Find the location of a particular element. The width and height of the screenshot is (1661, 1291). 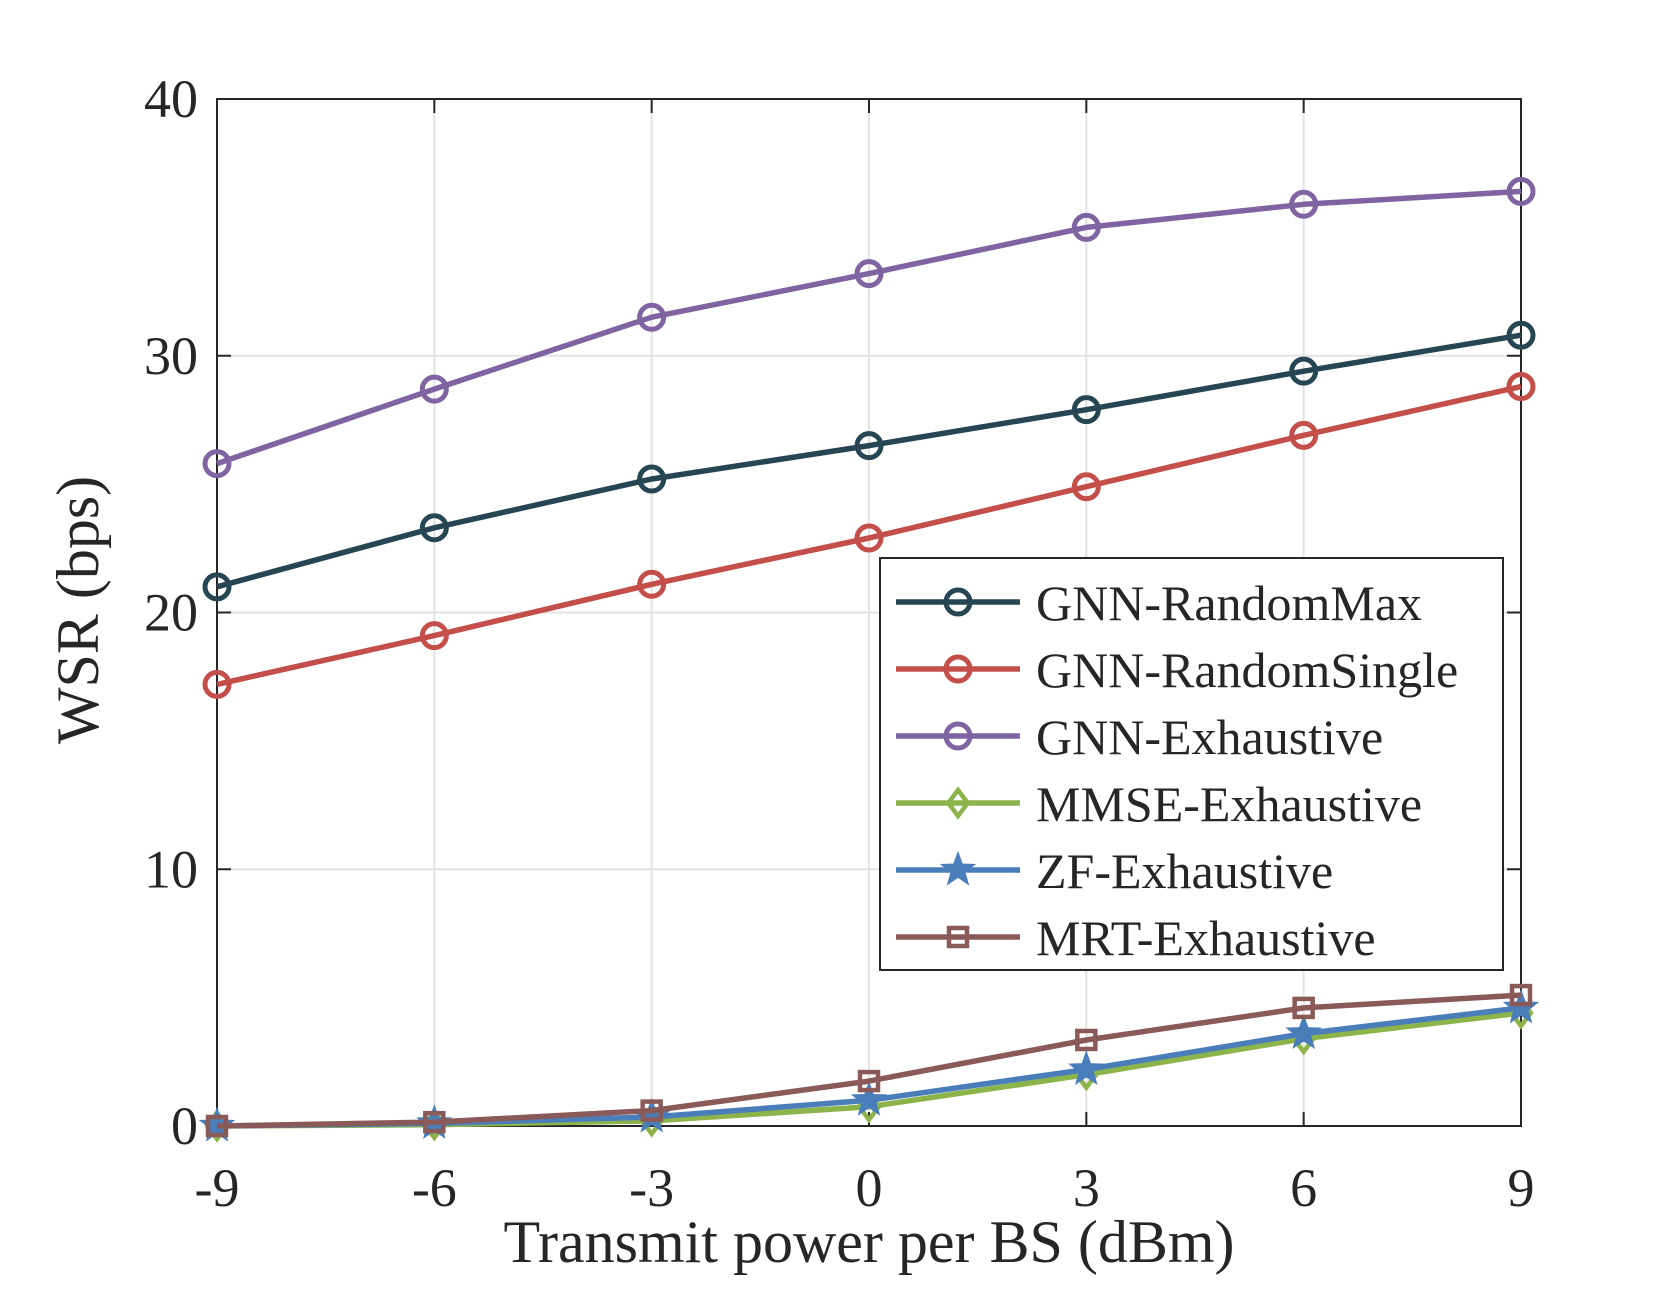

legend-entry: ZF-Exhaustive is located at coordinates (1114, 871).